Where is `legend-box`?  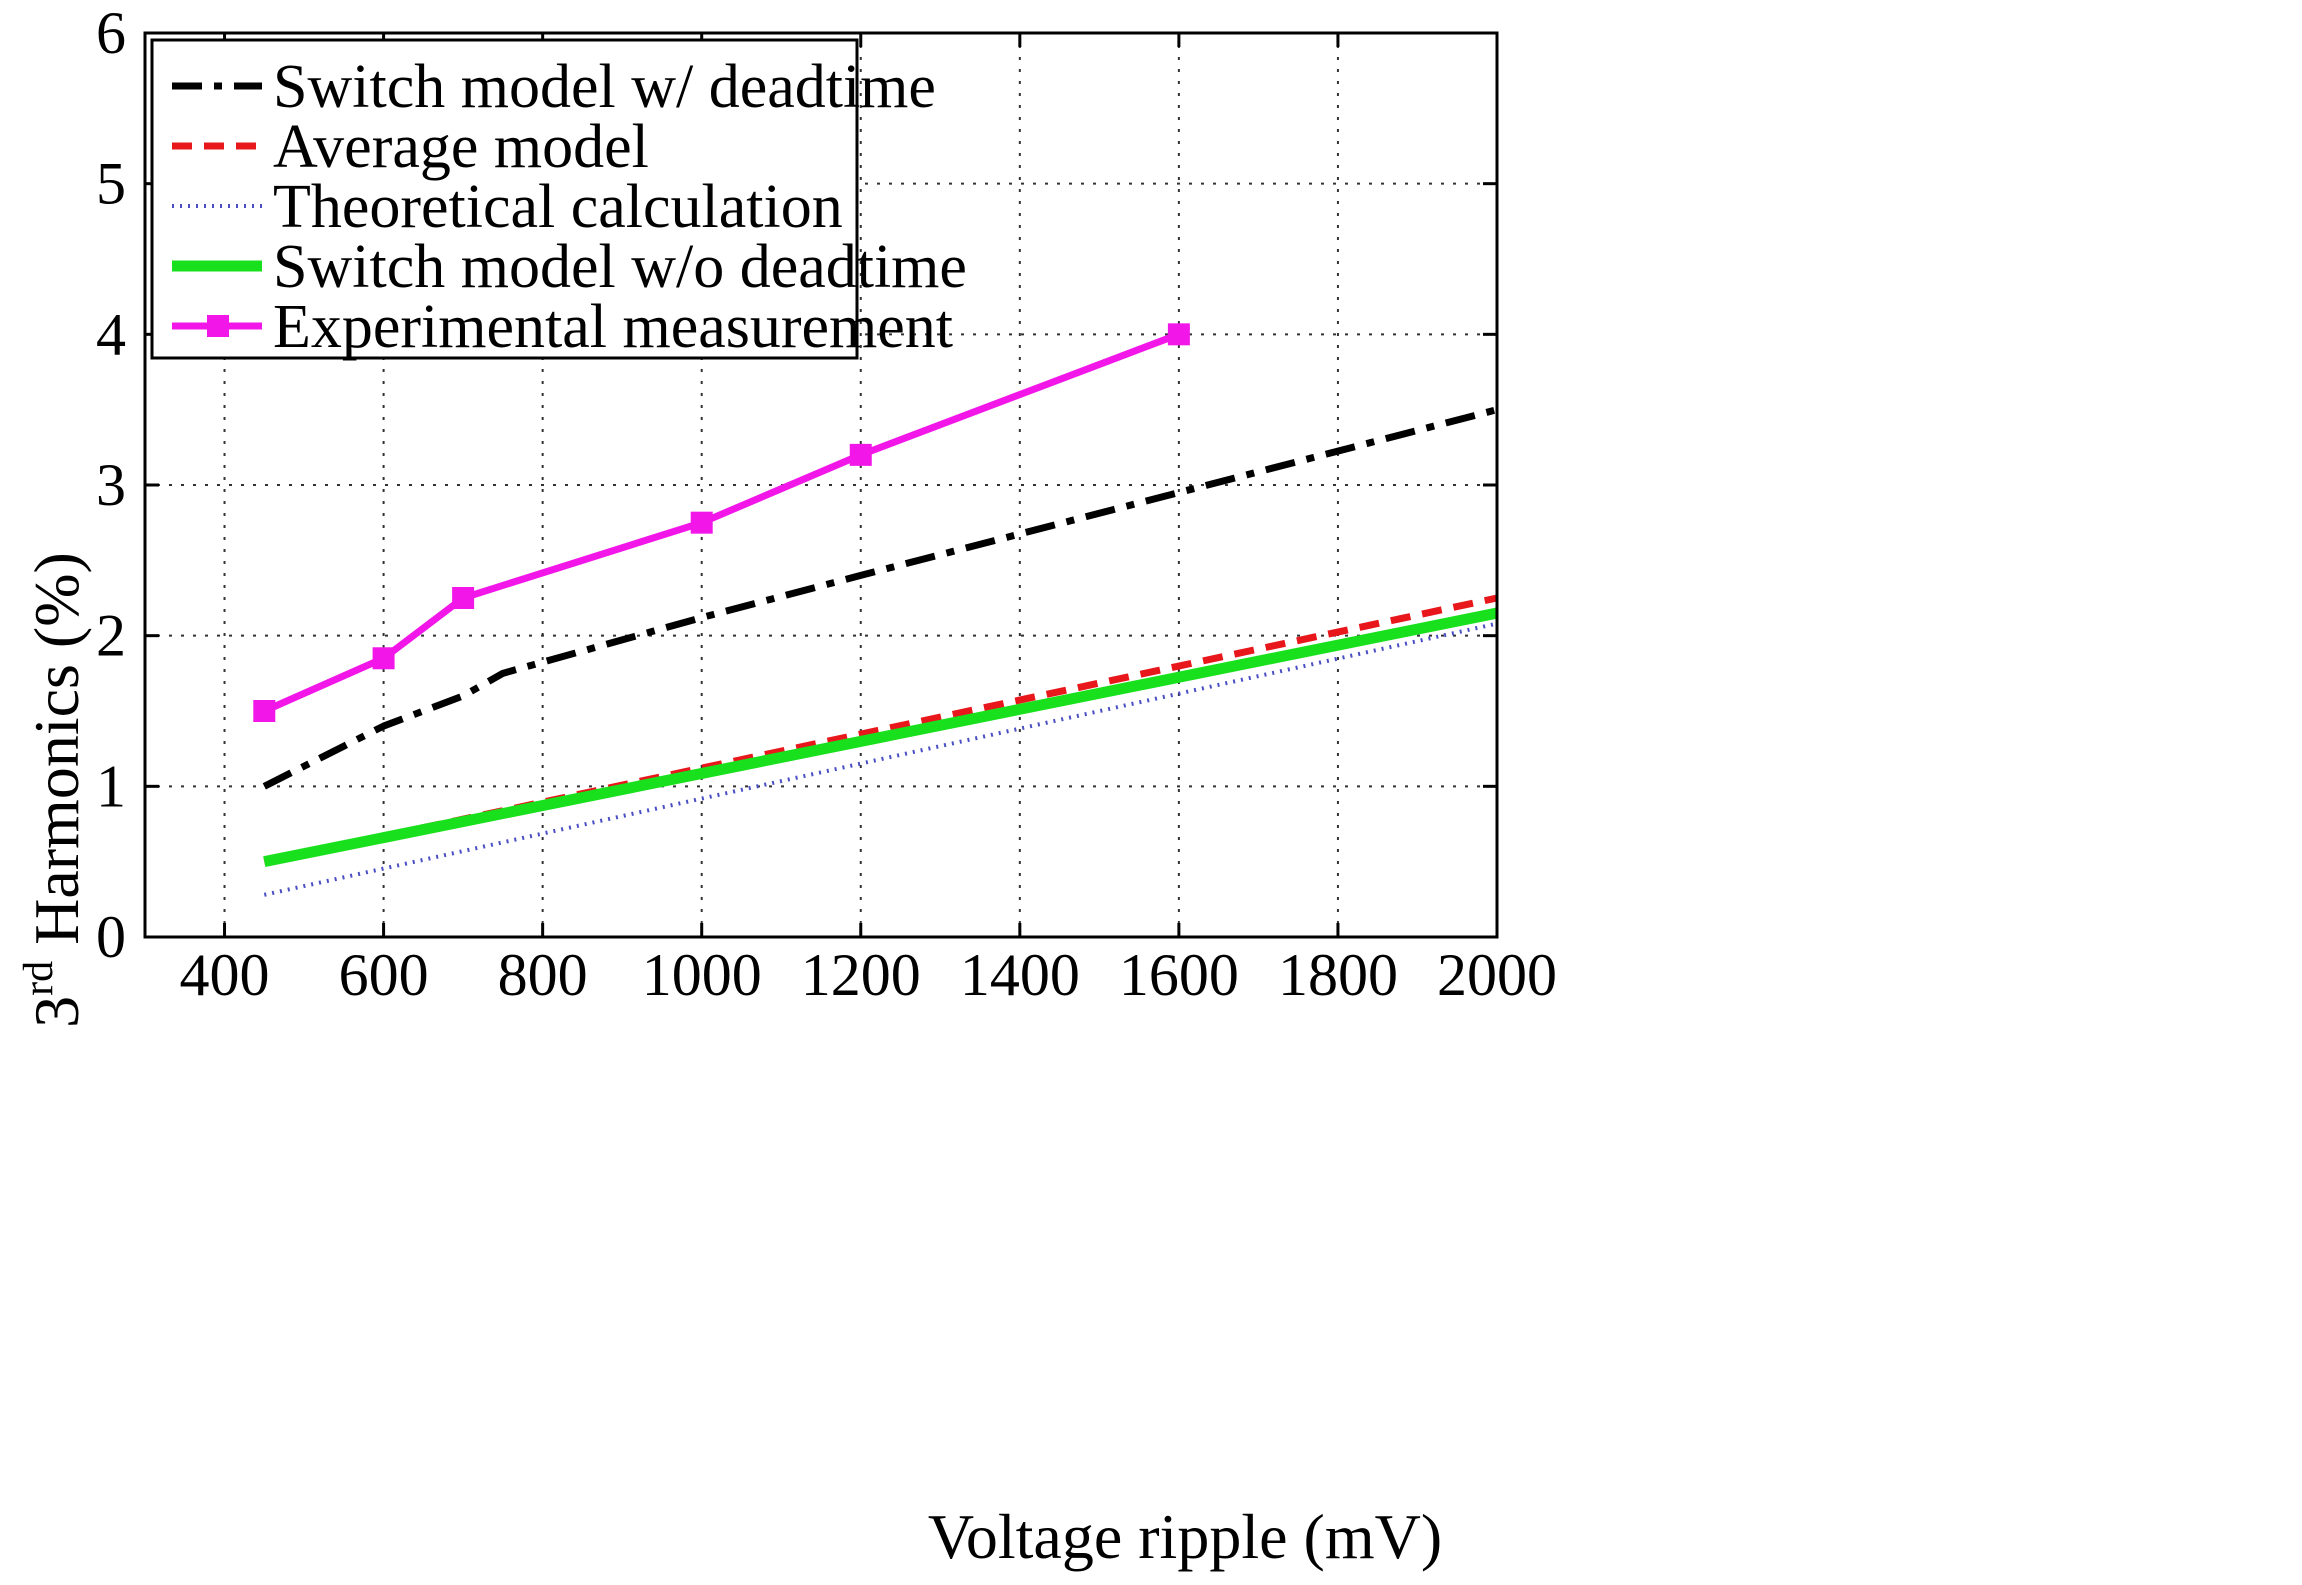
legend-box is located at coordinates (504, 199).